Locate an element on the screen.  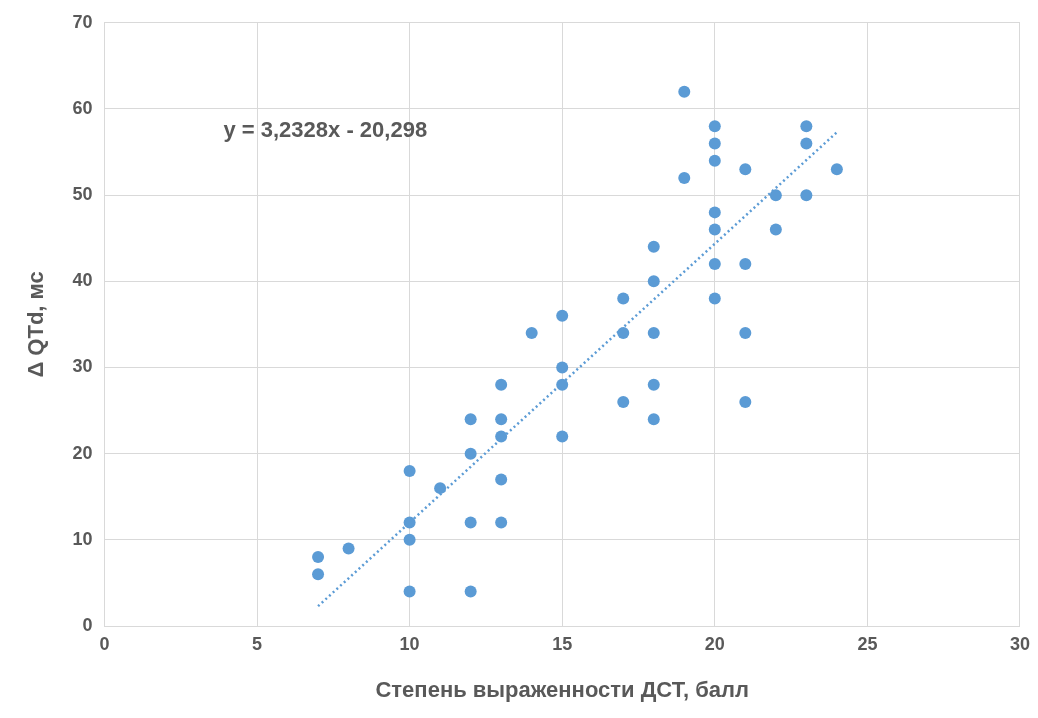
y-tick-label: 30 is located at coordinates (82, 366).